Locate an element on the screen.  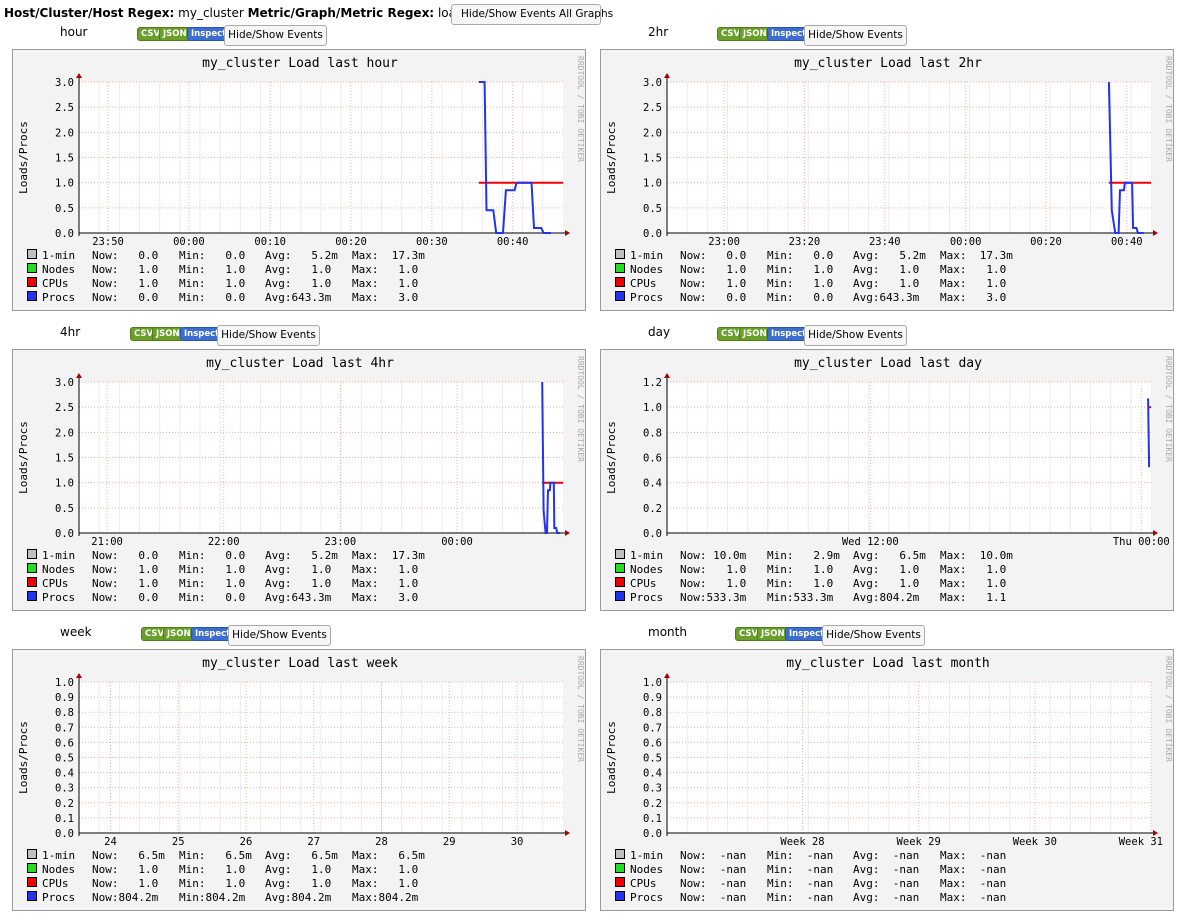
y-tick-label: 0.8 is located at coordinates (652, 433).